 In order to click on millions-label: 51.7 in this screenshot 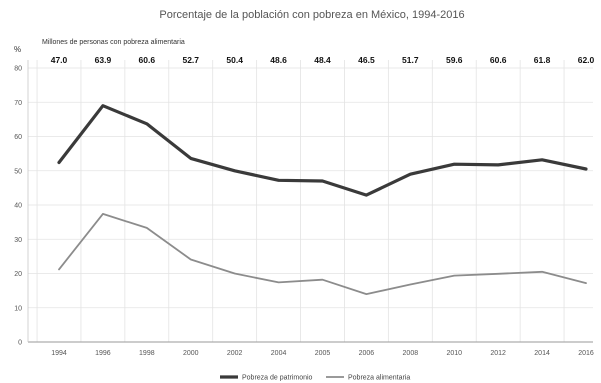, I will do `click(410, 60)`.